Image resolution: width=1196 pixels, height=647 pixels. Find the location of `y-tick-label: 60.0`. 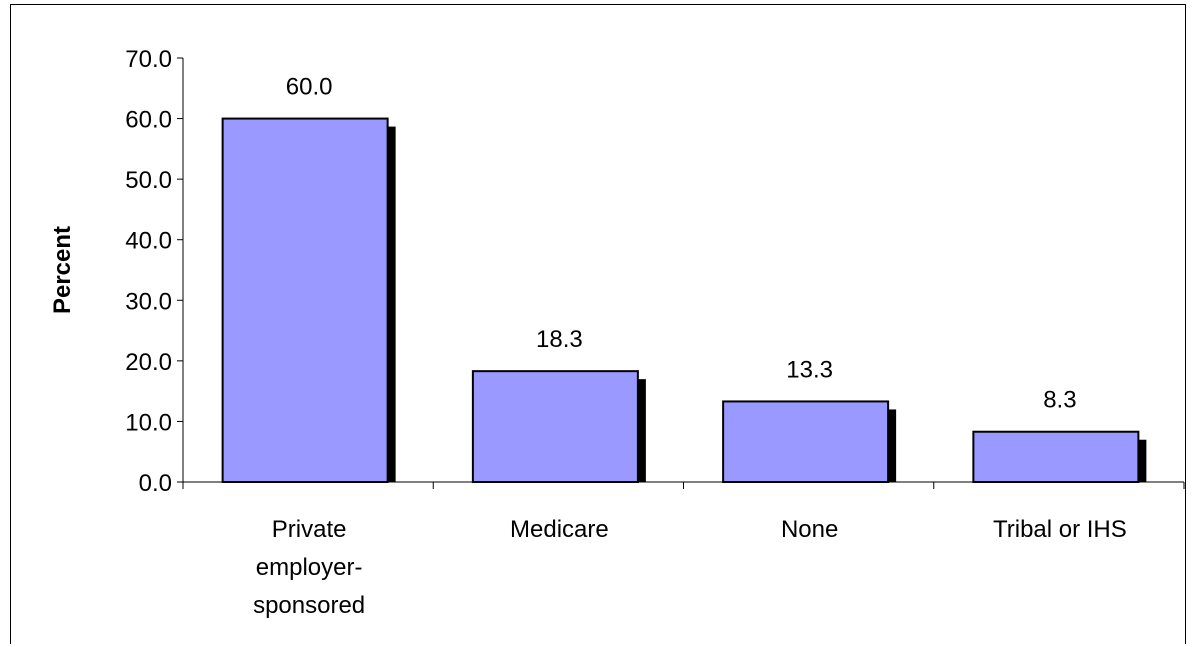

y-tick-label: 60.0 is located at coordinates (148, 120).